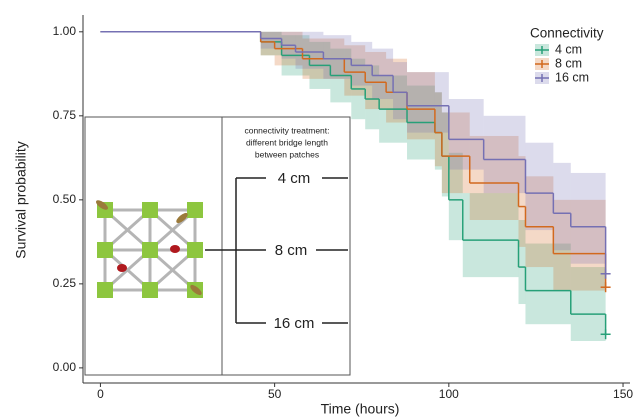  I want to click on x-axis-label: Time (hours), so click(360, 409).